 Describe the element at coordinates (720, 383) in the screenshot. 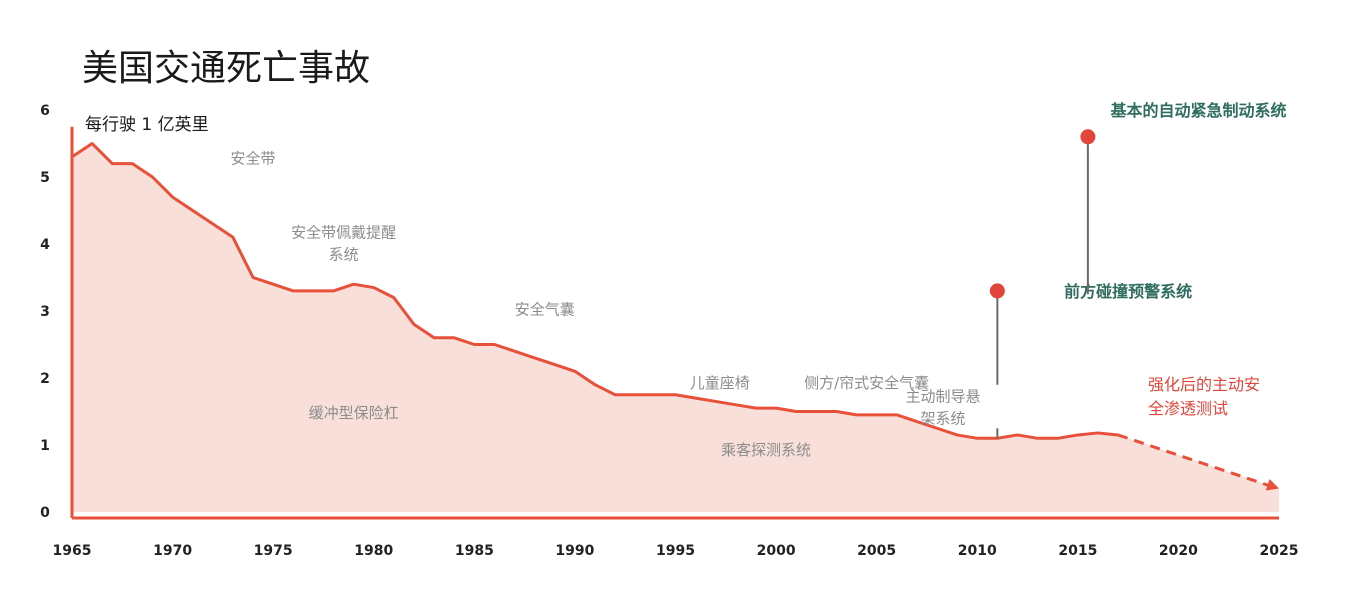

I see `annotation-label: 儿童座椅` at that location.